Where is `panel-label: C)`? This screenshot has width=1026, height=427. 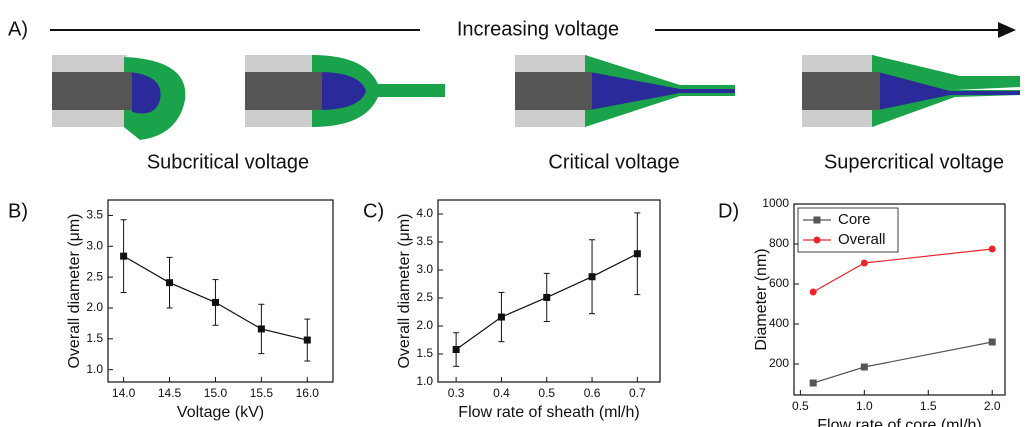
panel-label: C) is located at coordinates (373, 211).